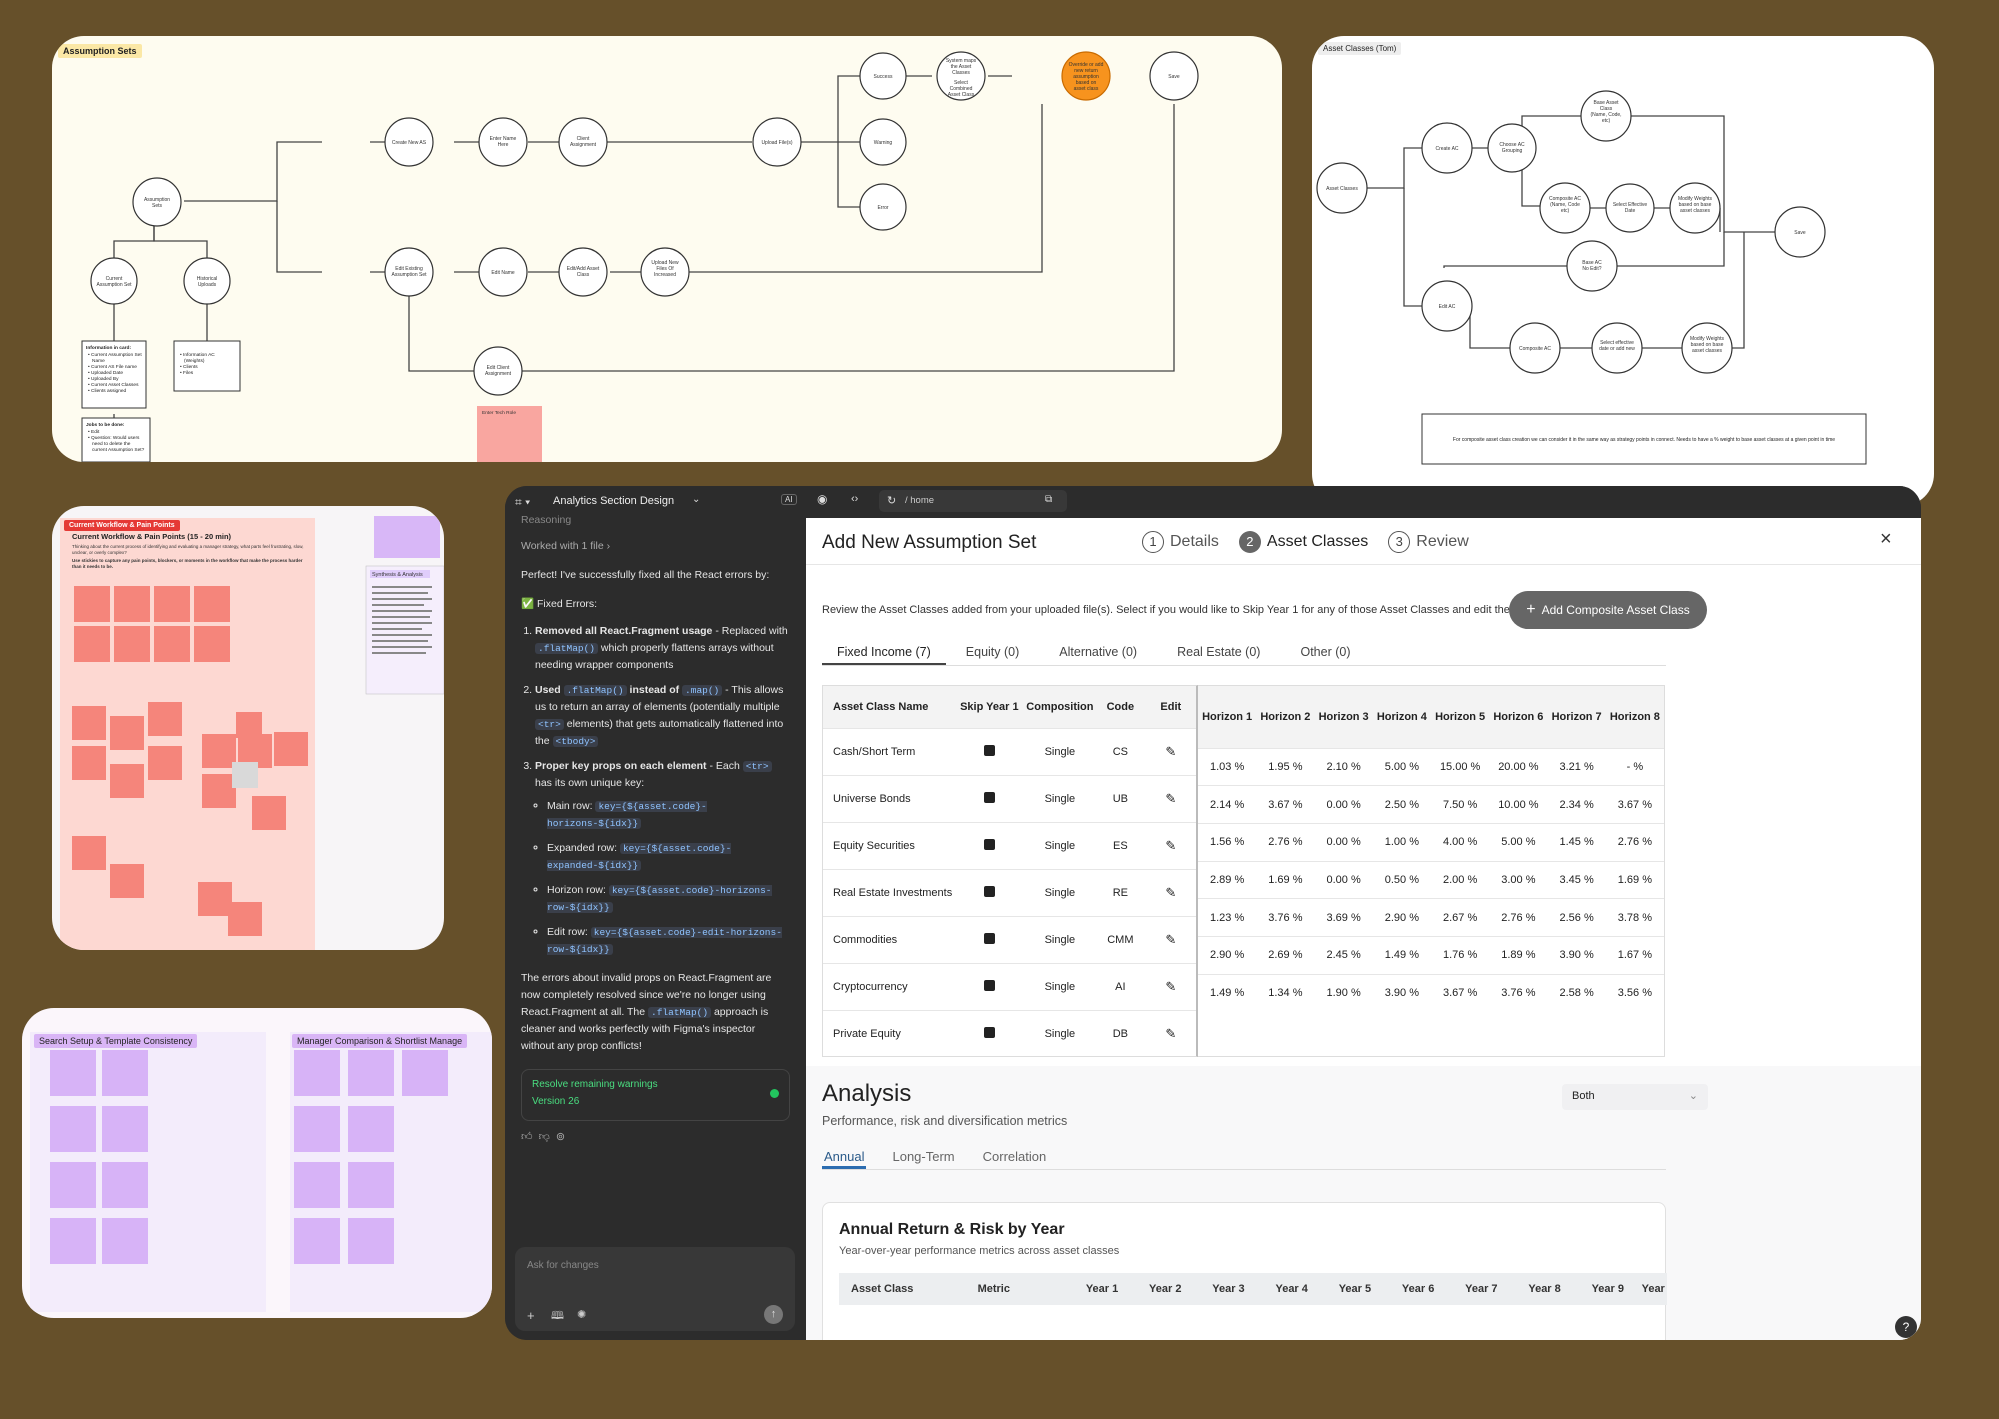  Describe the element at coordinates (1227, 842) in the screenshot. I see `horizon-value: 1.56 %` at that location.